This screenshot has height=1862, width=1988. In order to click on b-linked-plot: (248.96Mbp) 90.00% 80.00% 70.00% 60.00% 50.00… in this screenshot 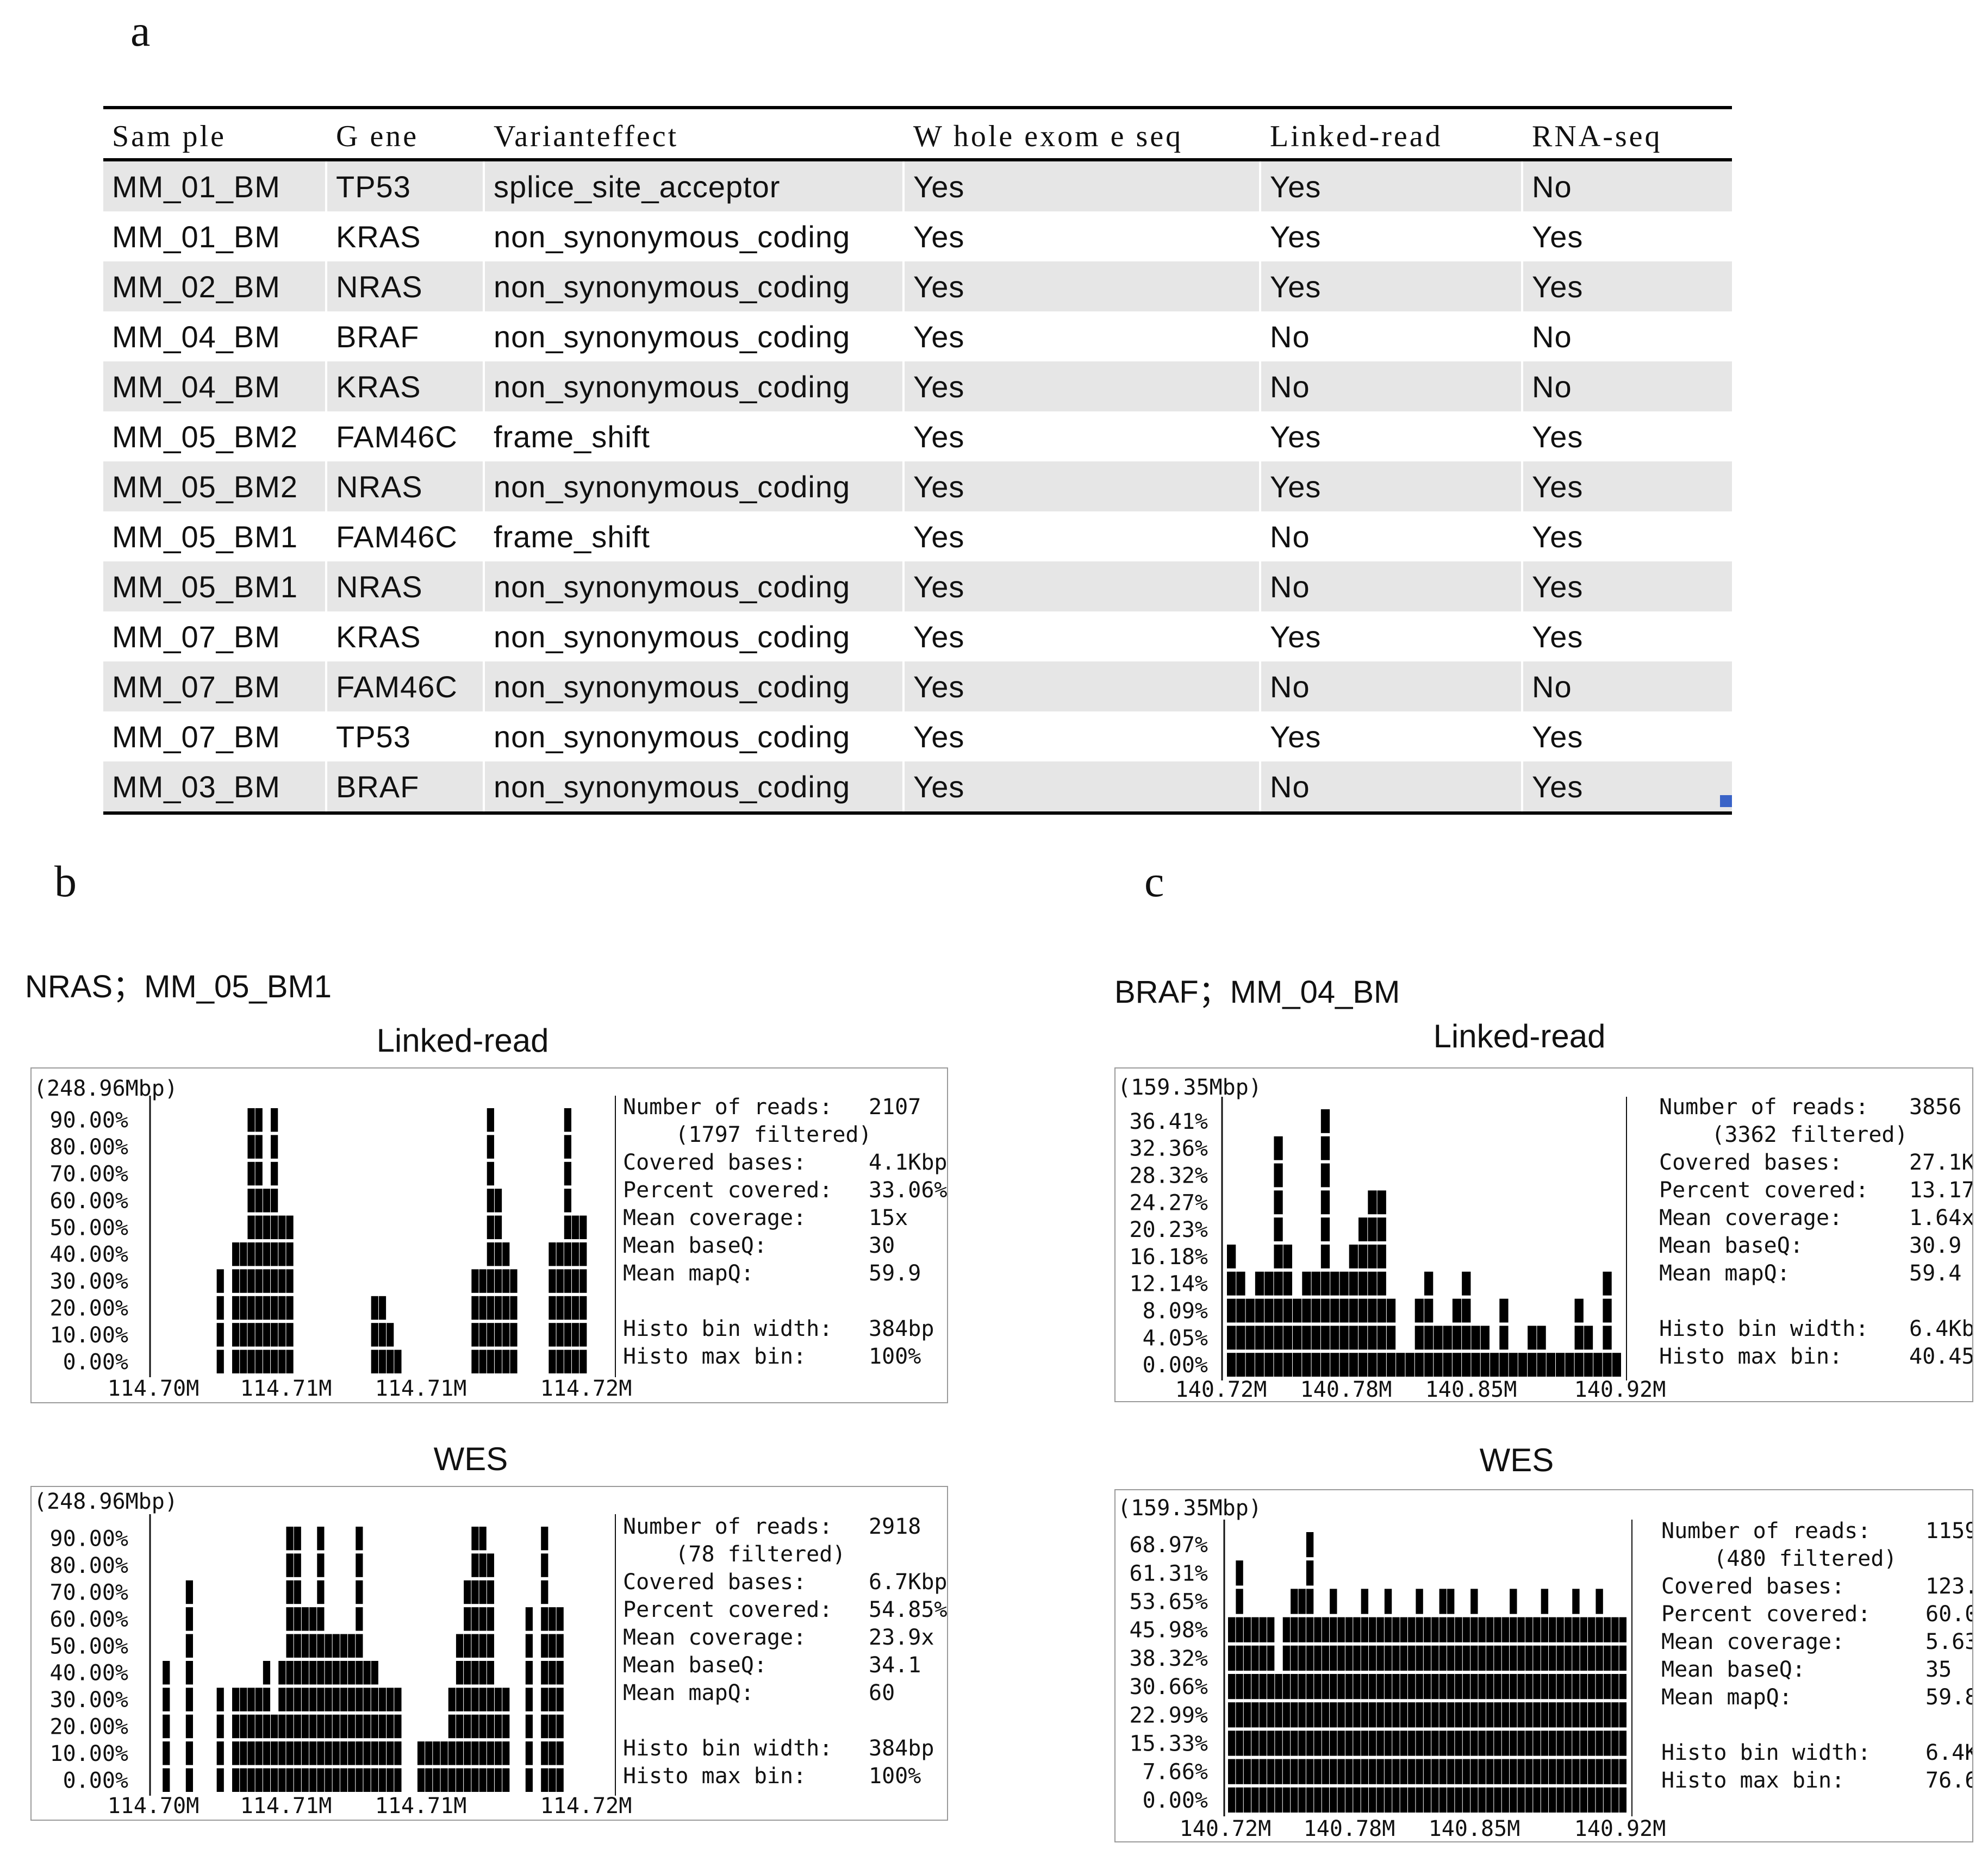, I will do `click(489, 1235)`.